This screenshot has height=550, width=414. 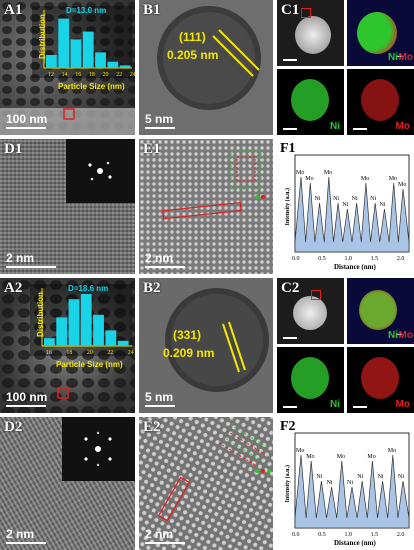 What do you see at coordinates (402, 126) in the screenshot?
I see `mo-label-c1: Mo` at bounding box center [402, 126].